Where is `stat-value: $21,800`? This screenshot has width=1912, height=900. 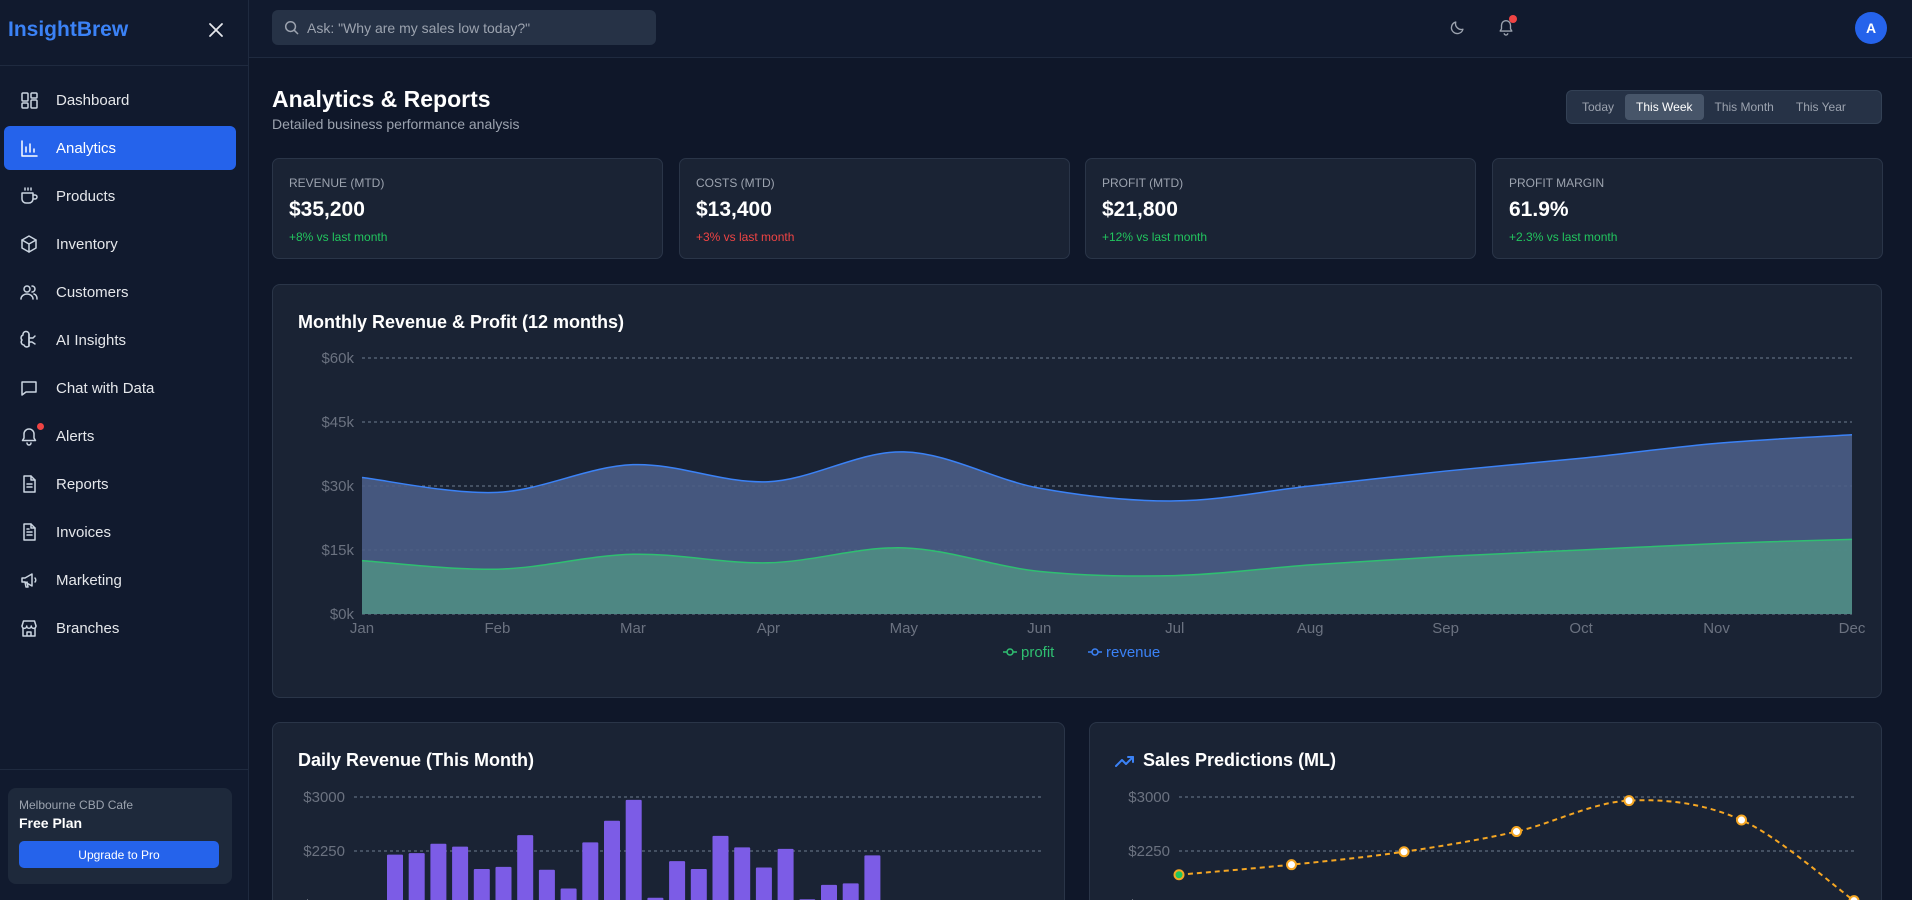 stat-value: $21,800 is located at coordinates (1140, 209).